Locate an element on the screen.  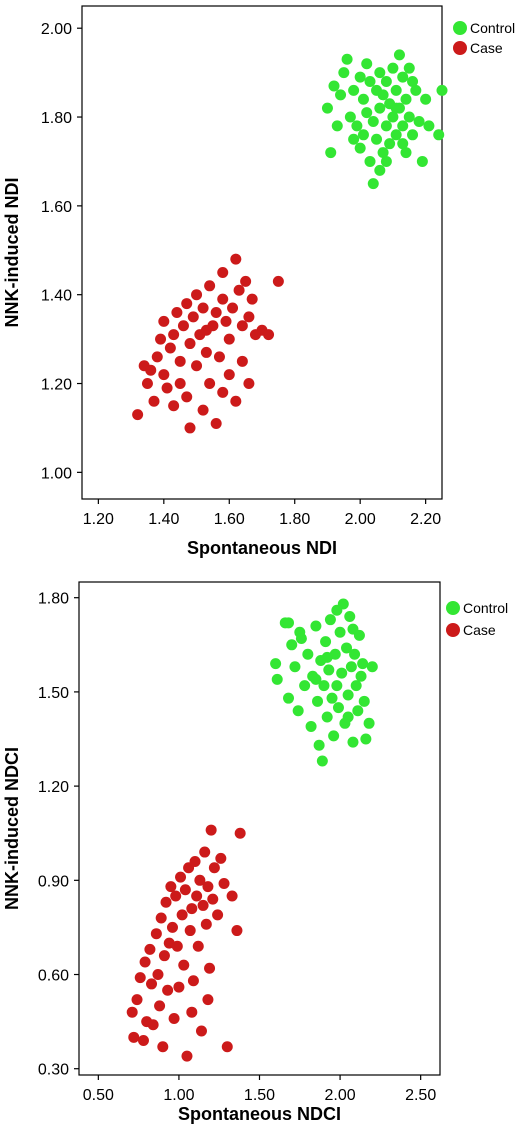
y-tick-label: 1.20 is located at coordinates (56, 385).